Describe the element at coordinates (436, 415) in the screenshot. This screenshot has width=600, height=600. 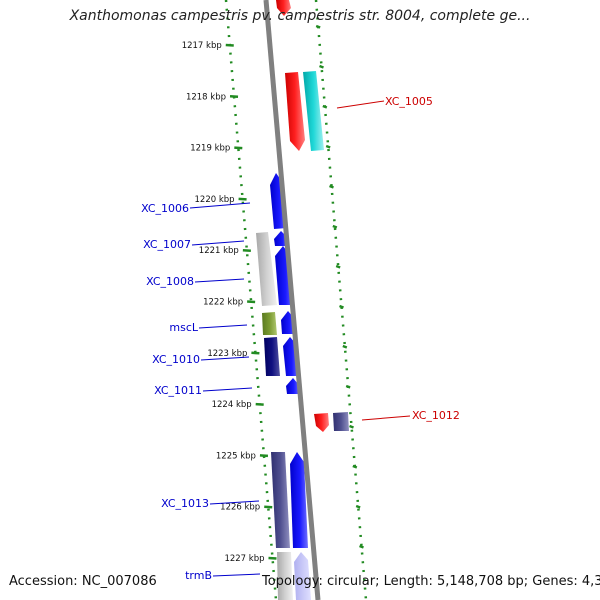
I see `gene-label: XC_1012` at that location.